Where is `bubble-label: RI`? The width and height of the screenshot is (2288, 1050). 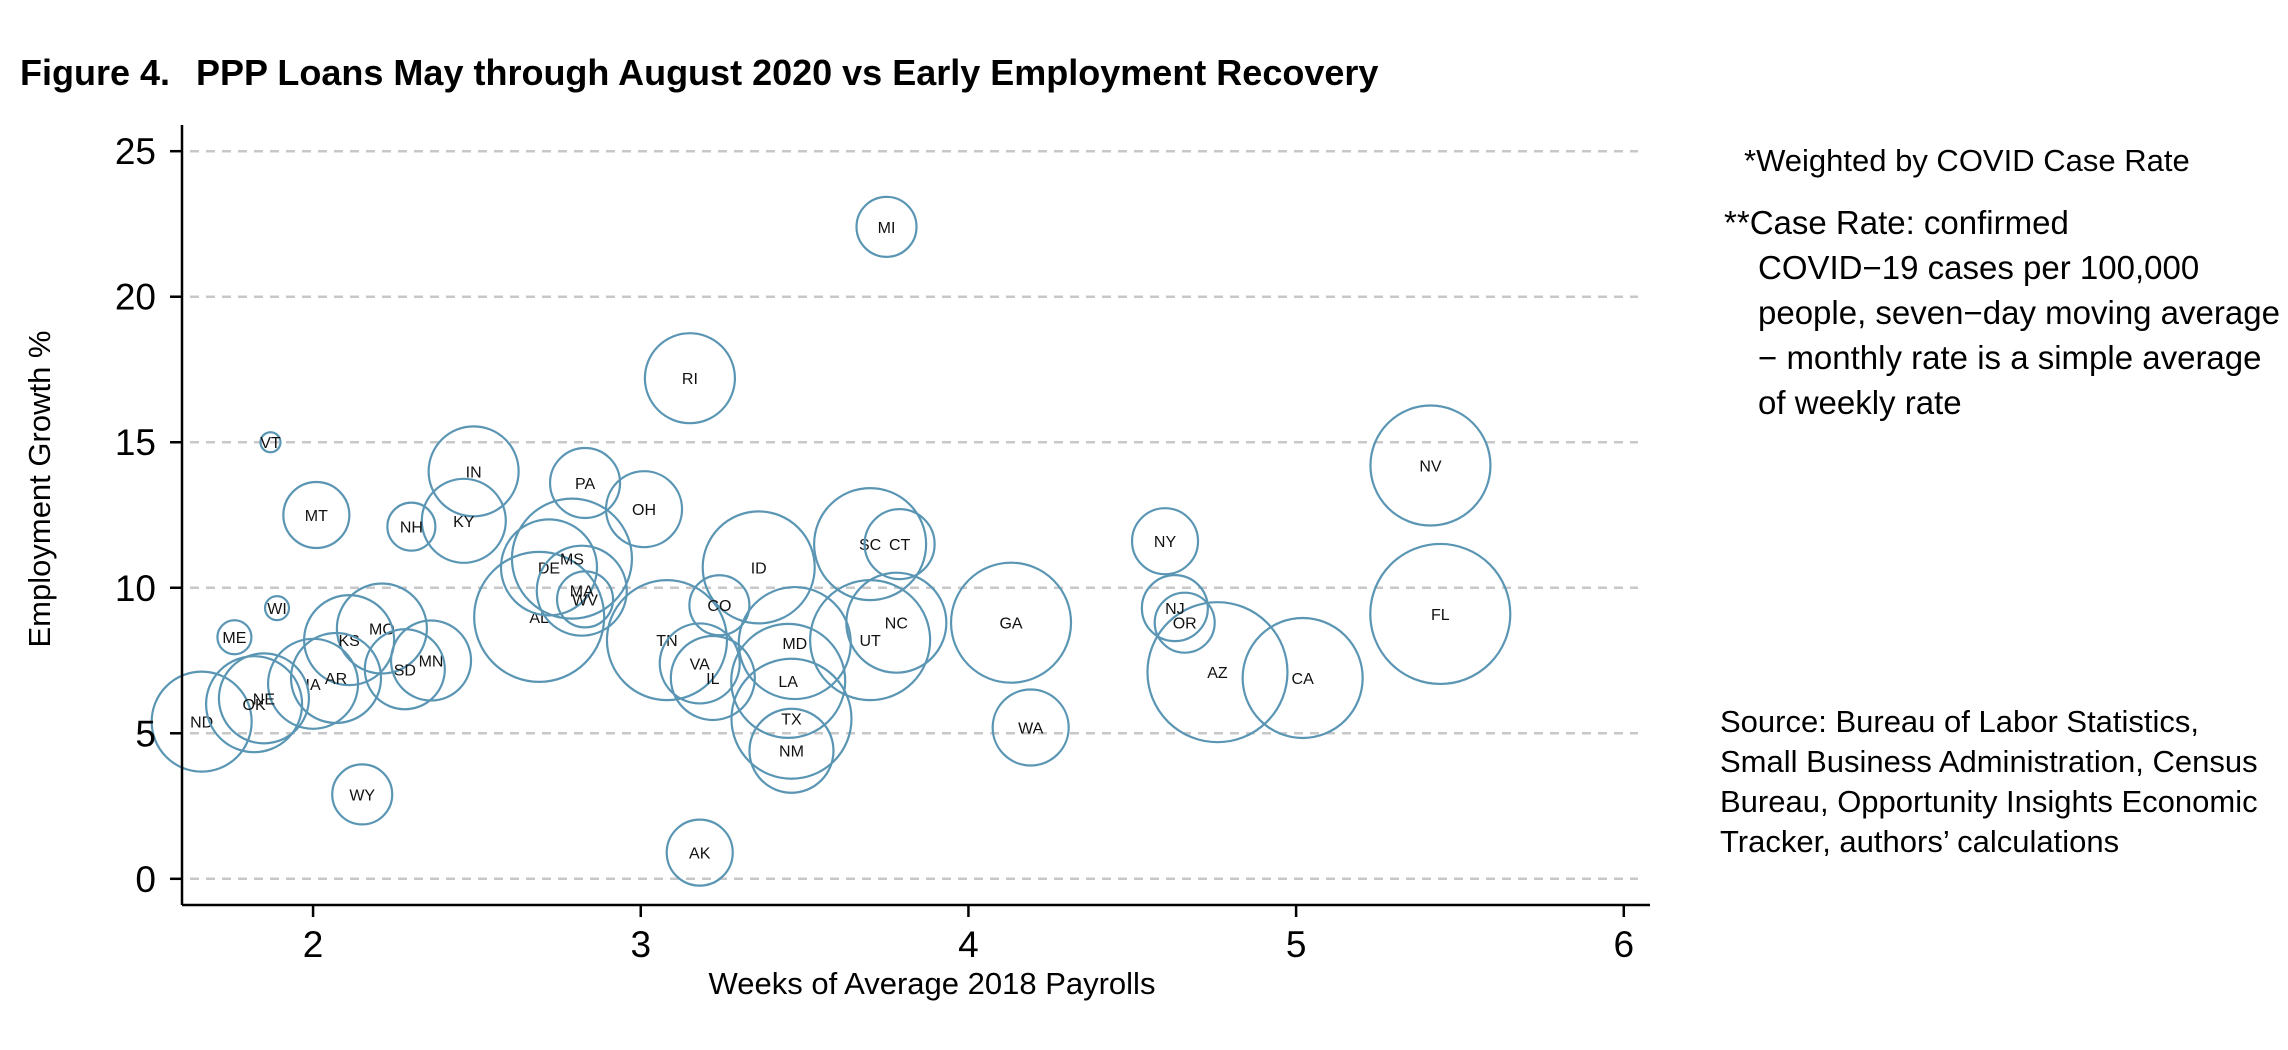
bubble-label: RI is located at coordinates (690, 379).